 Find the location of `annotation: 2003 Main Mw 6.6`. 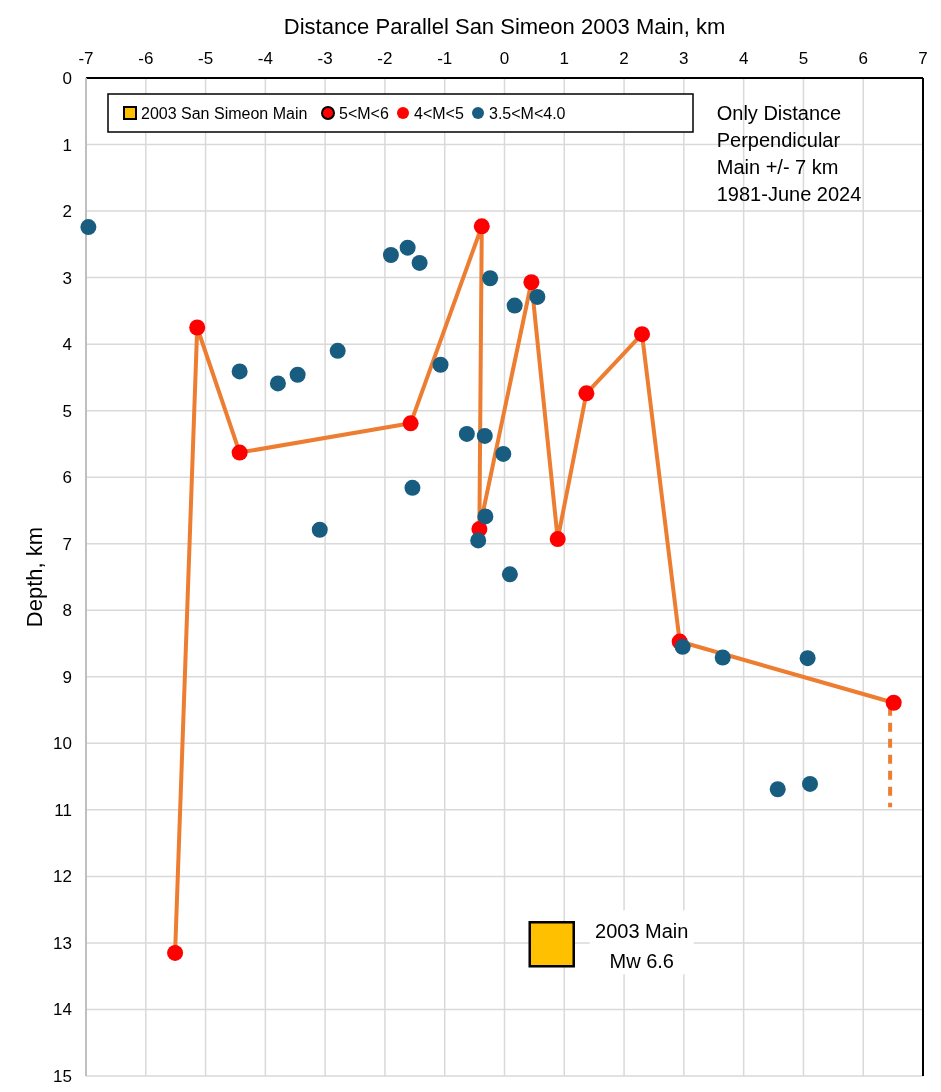

annotation: 2003 Main Mw 6.6 is located at coordinates (642, 946).